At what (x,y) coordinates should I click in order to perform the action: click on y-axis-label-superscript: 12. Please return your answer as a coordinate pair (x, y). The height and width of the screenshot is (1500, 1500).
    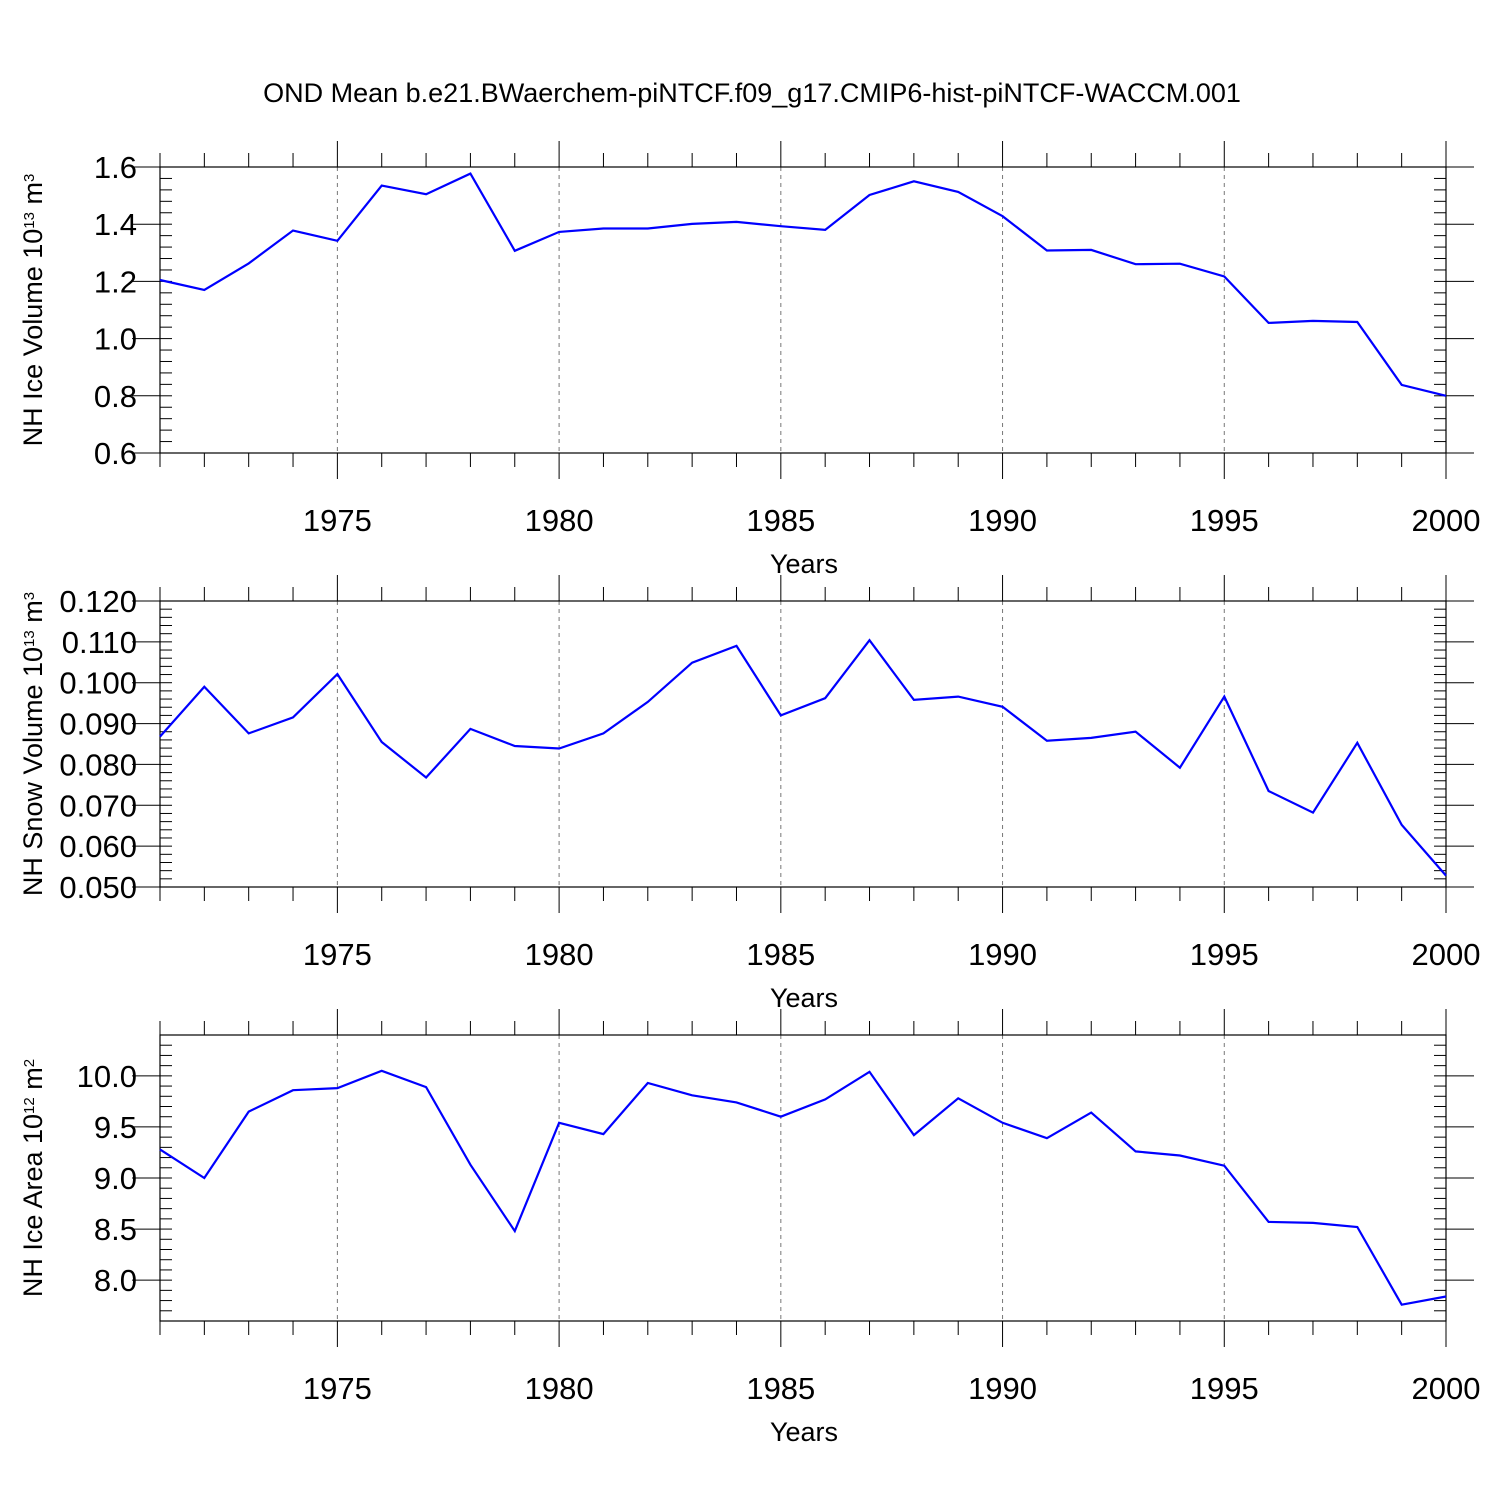
    Looking at the image, I should click on (29, 1105).